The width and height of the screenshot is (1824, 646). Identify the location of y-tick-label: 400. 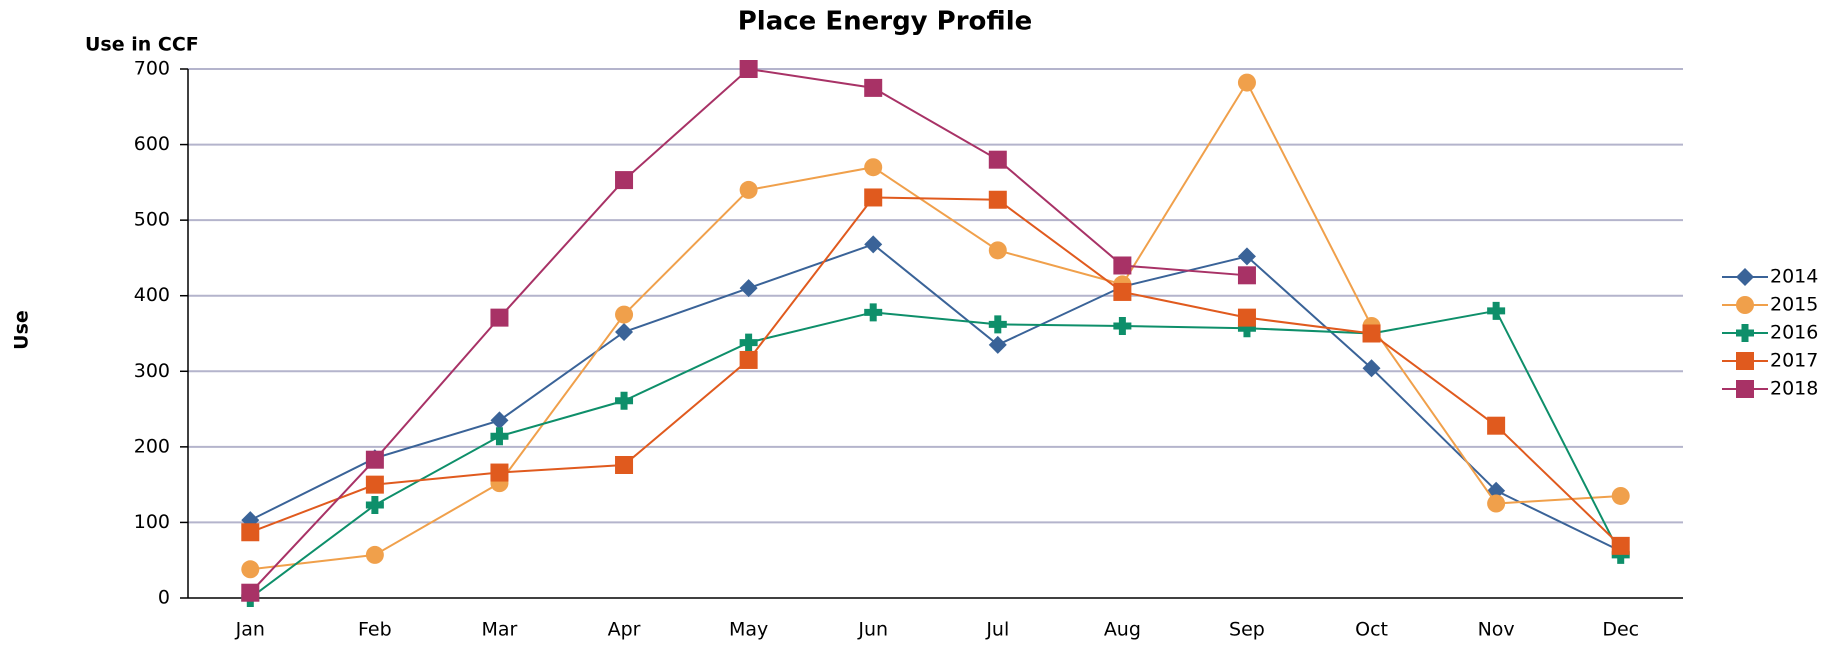
(152, 295).